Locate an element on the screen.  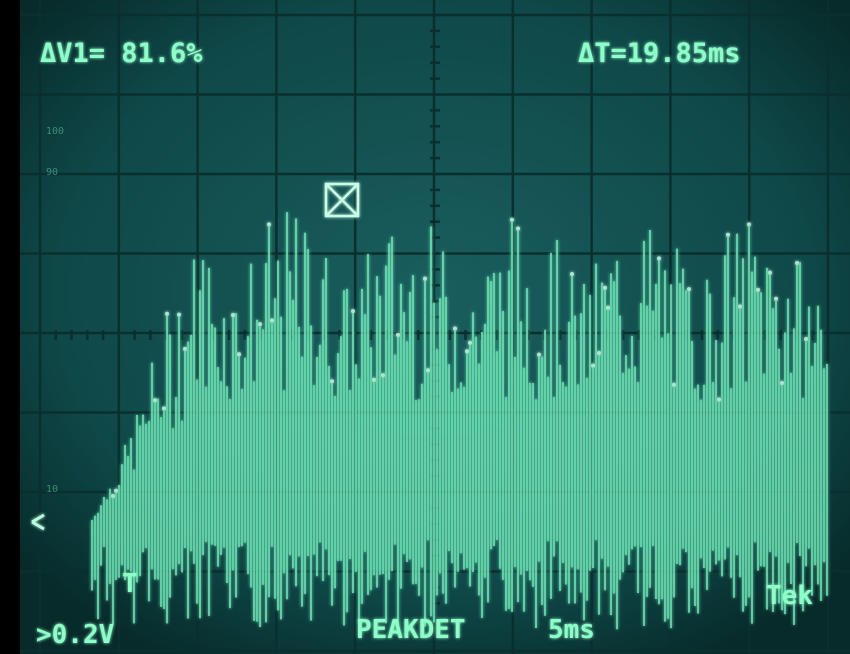
graticule-label: 100 is located at coordinates (55, 131).